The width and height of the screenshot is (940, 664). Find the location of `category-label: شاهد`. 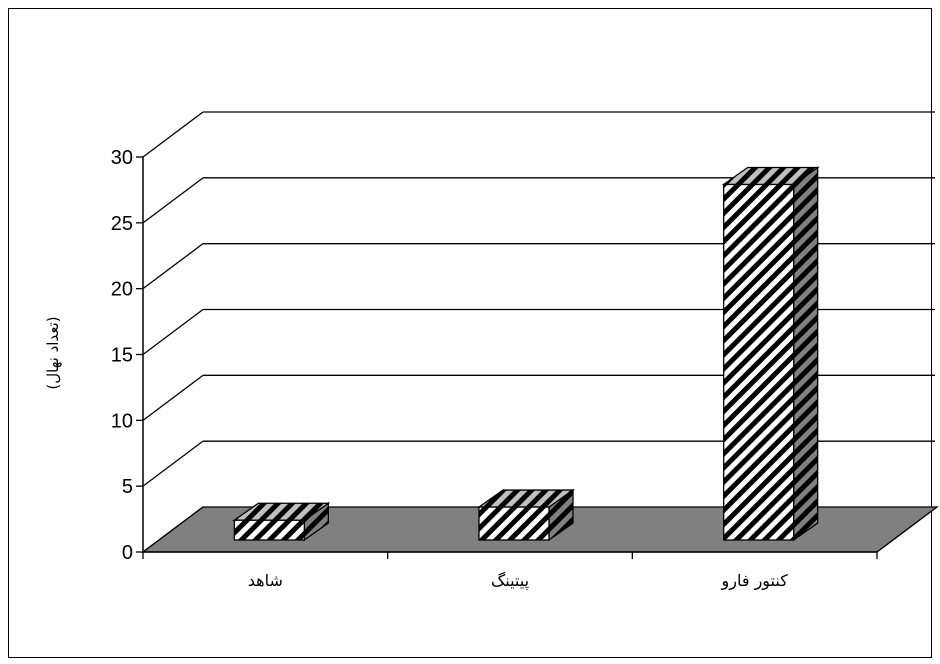

category-label: شاهد is located at coordinates (265, 580).